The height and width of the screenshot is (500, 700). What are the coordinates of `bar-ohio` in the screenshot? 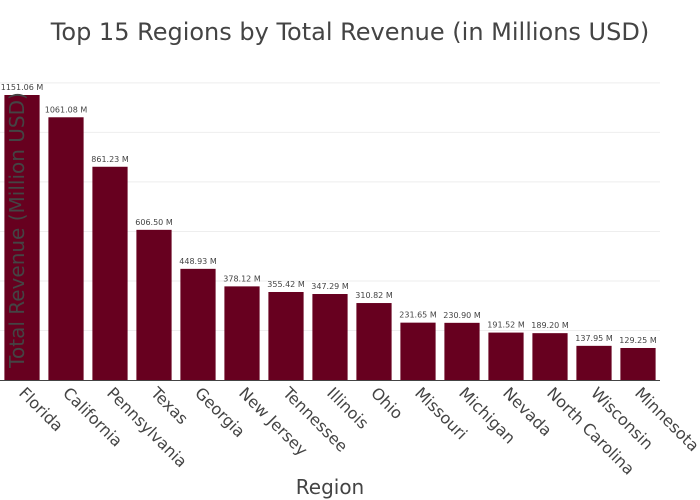 It's located at (374, 341).